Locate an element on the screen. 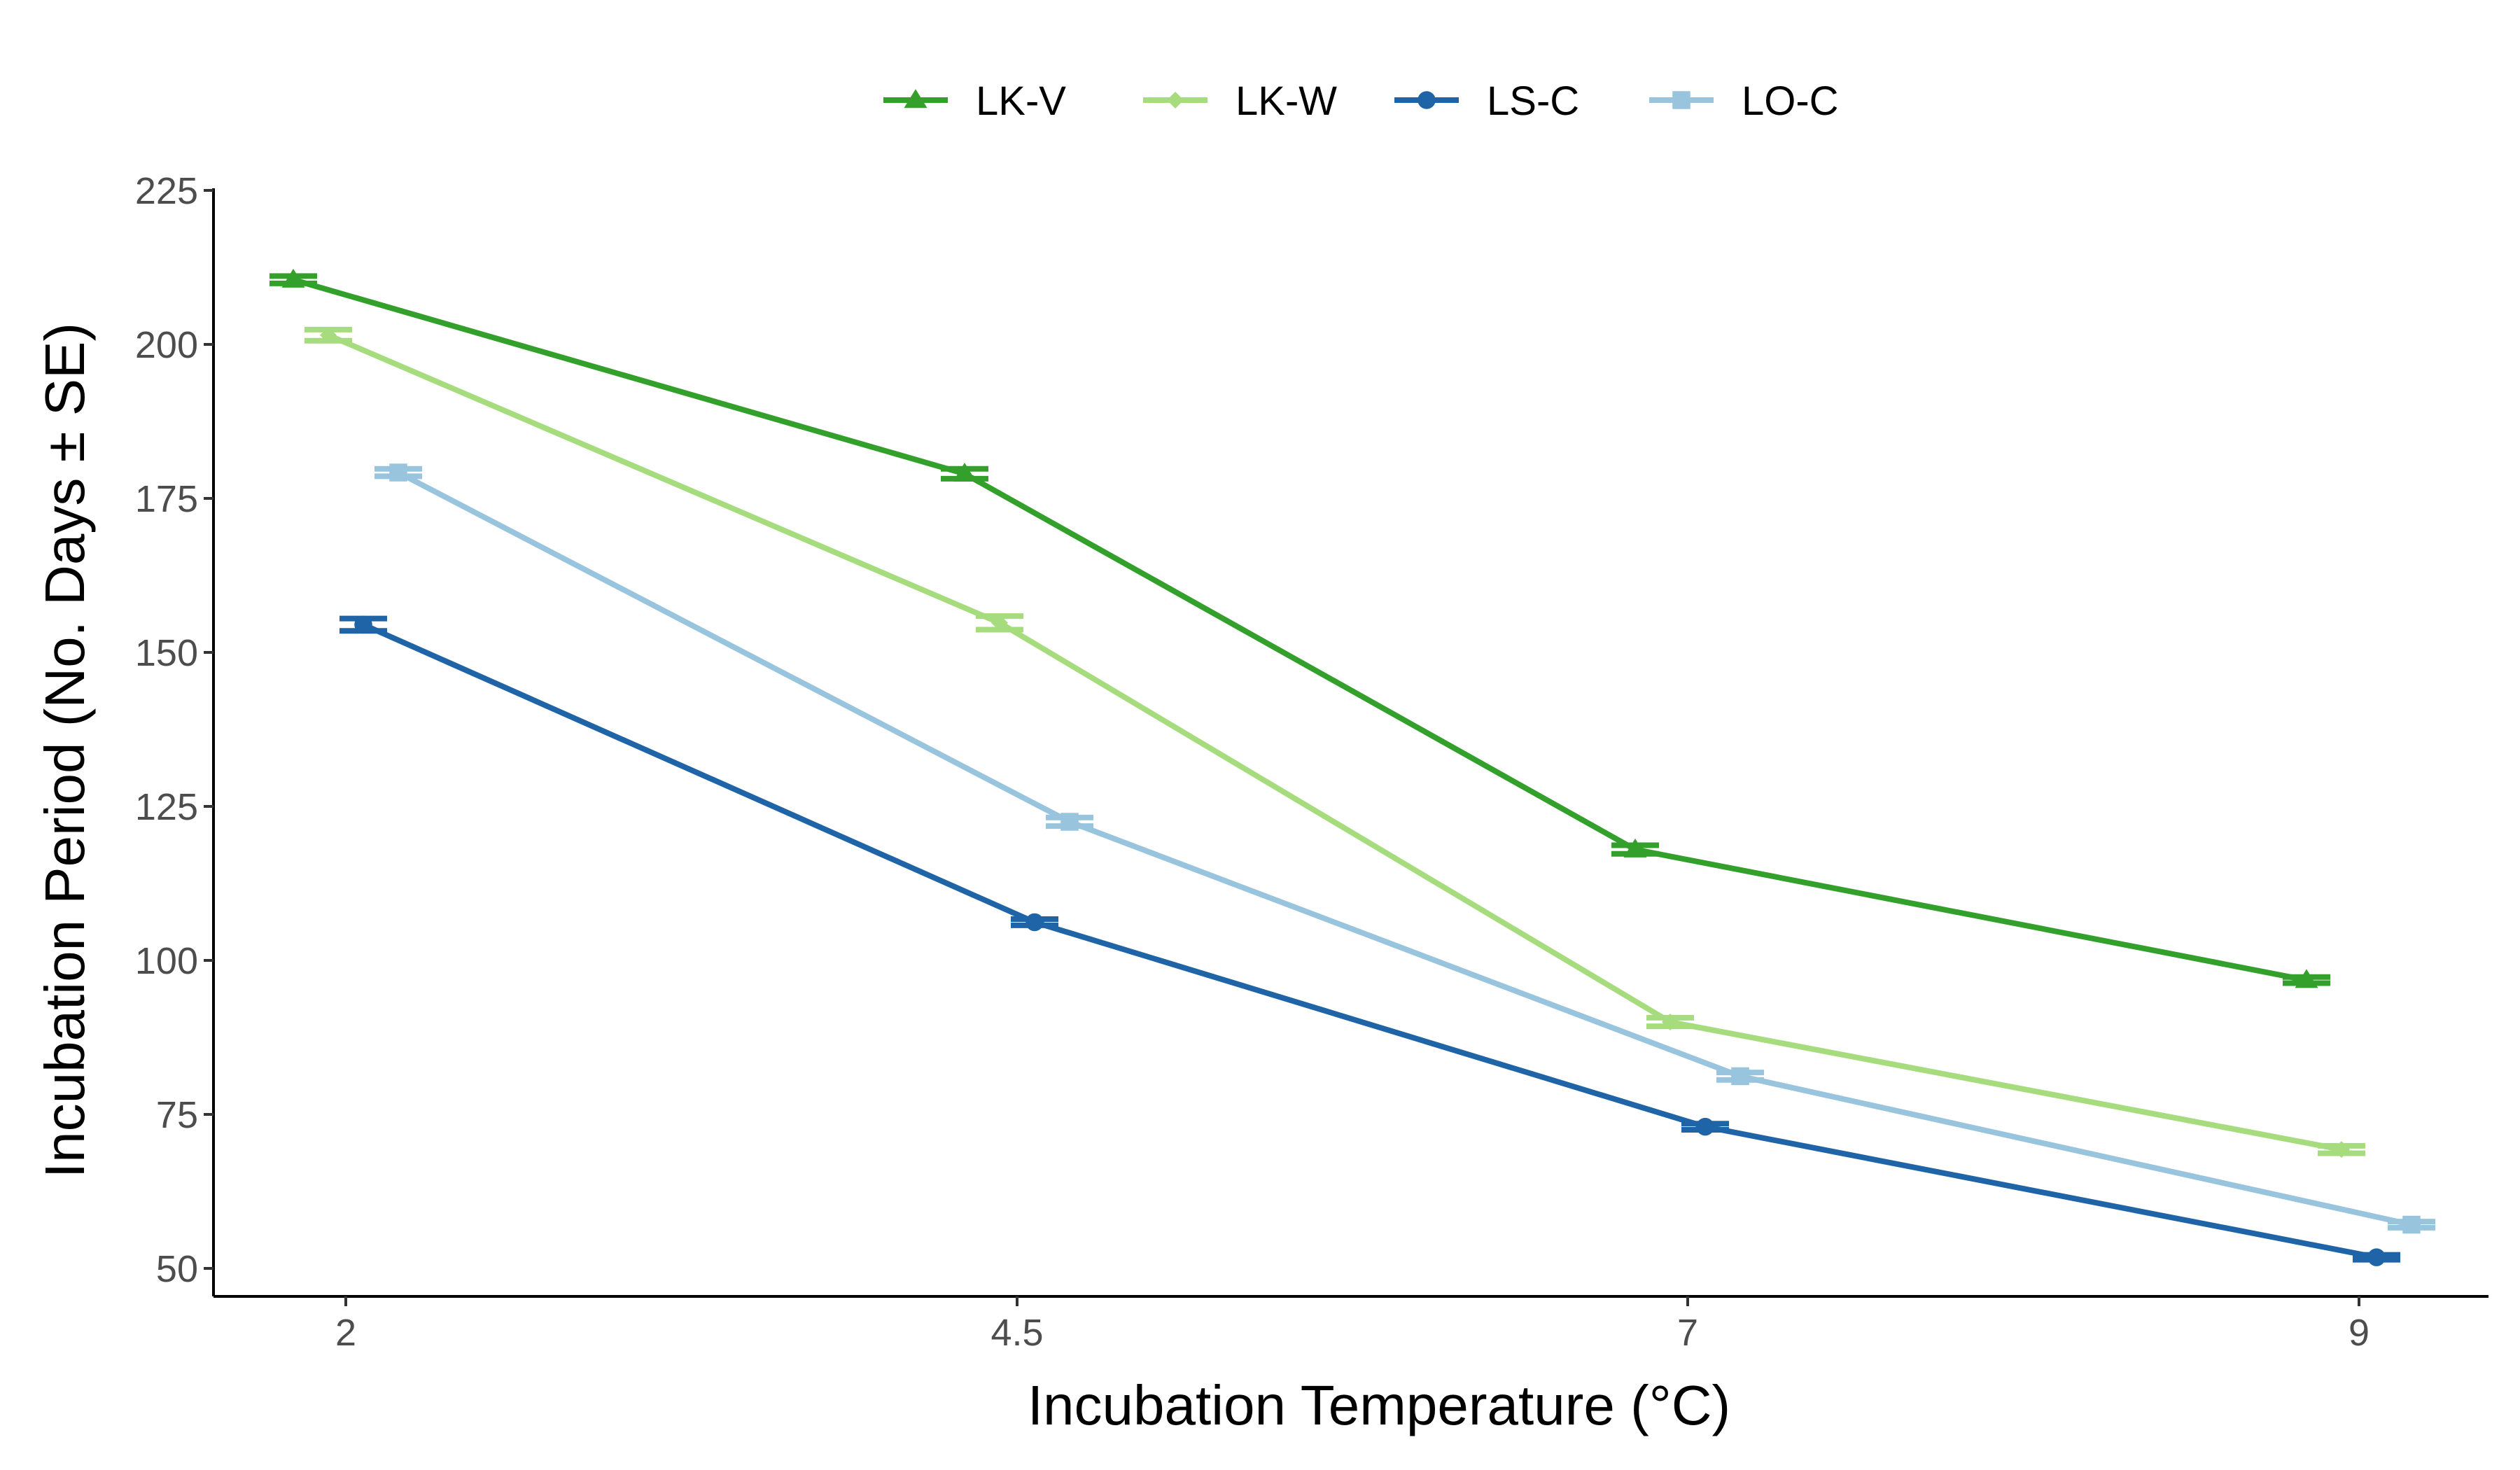 This screenshot has height=1470, width=2520. y-tick-label: 175 is located at coordinates (166, 499).